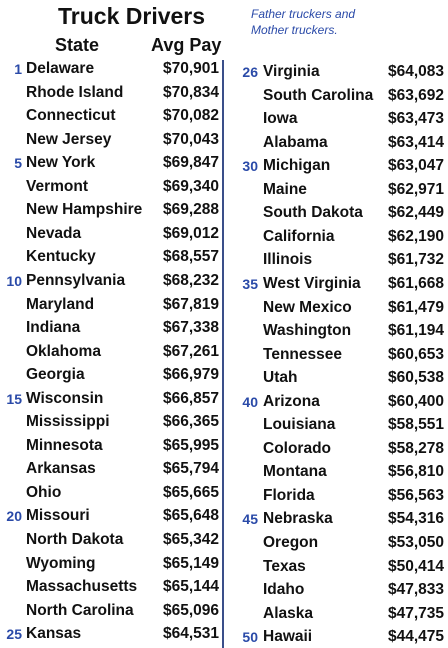 The height and width of the screenshot is (648, 448). Describe the element at coordinates (14, 516) in the screenshot. I see `rank: 20` at that location.